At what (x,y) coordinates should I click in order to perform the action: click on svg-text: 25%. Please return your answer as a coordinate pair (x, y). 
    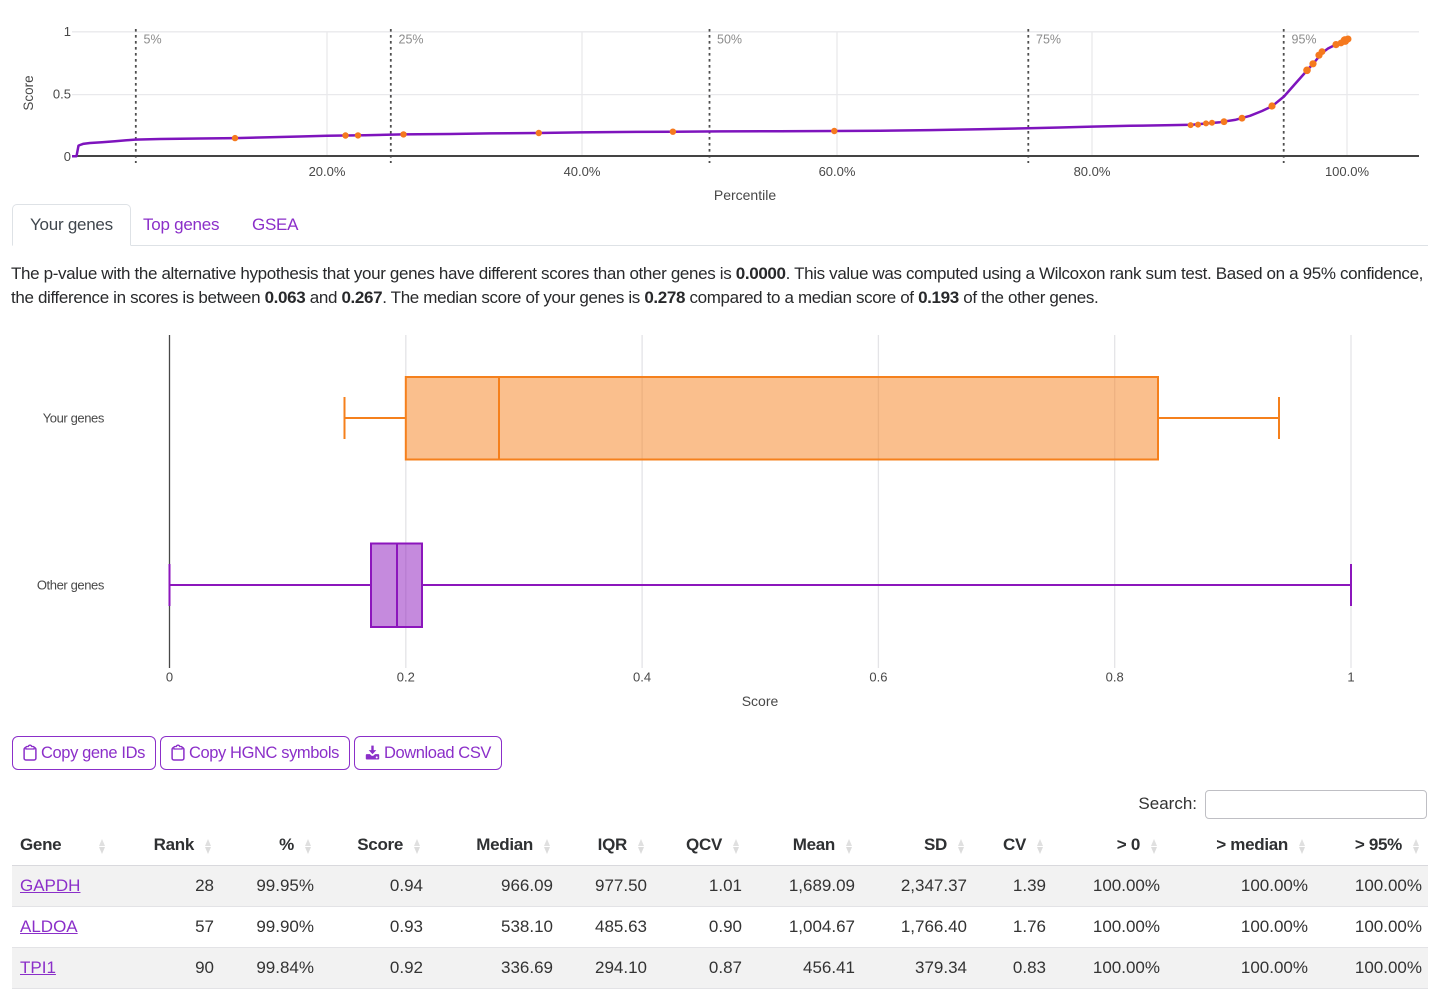
    Looking at the image, I should click on (411, 39).